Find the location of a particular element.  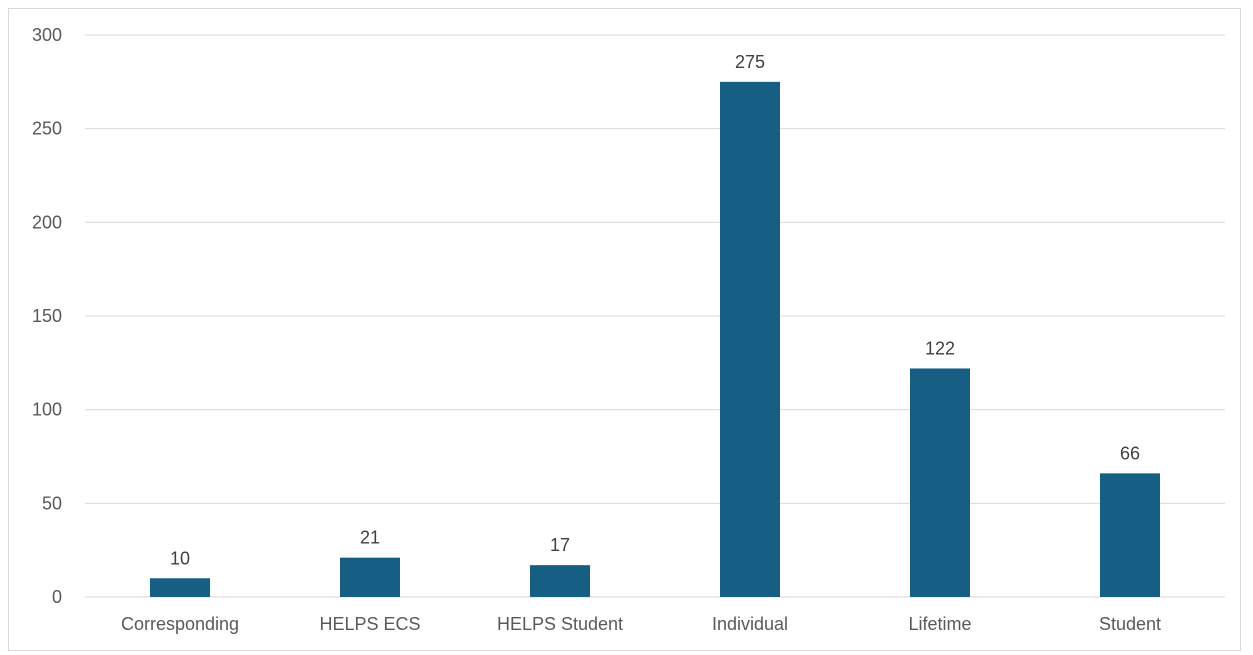

data-label: 275 is located at coordinates (750, 62).